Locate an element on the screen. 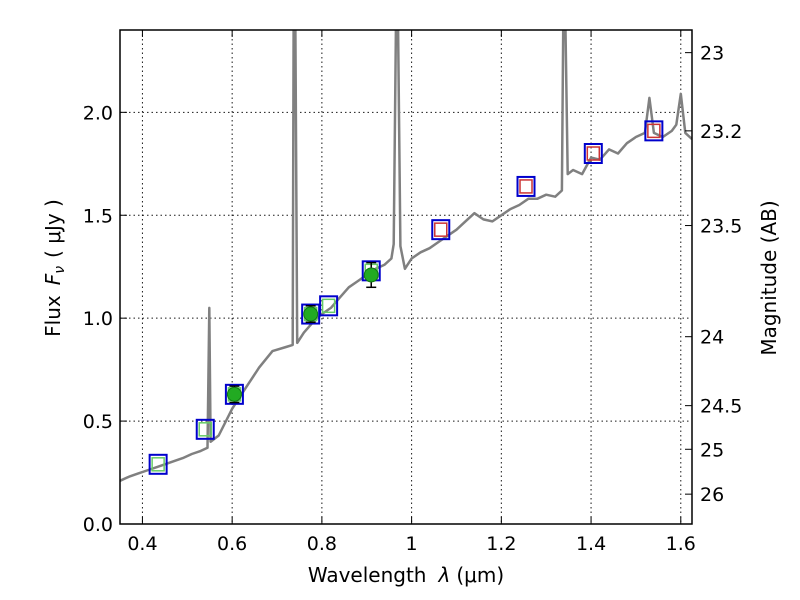 This screenshot has width=800, height=600. y-tick-label: 0.5 is located at coordinates (98, 422).